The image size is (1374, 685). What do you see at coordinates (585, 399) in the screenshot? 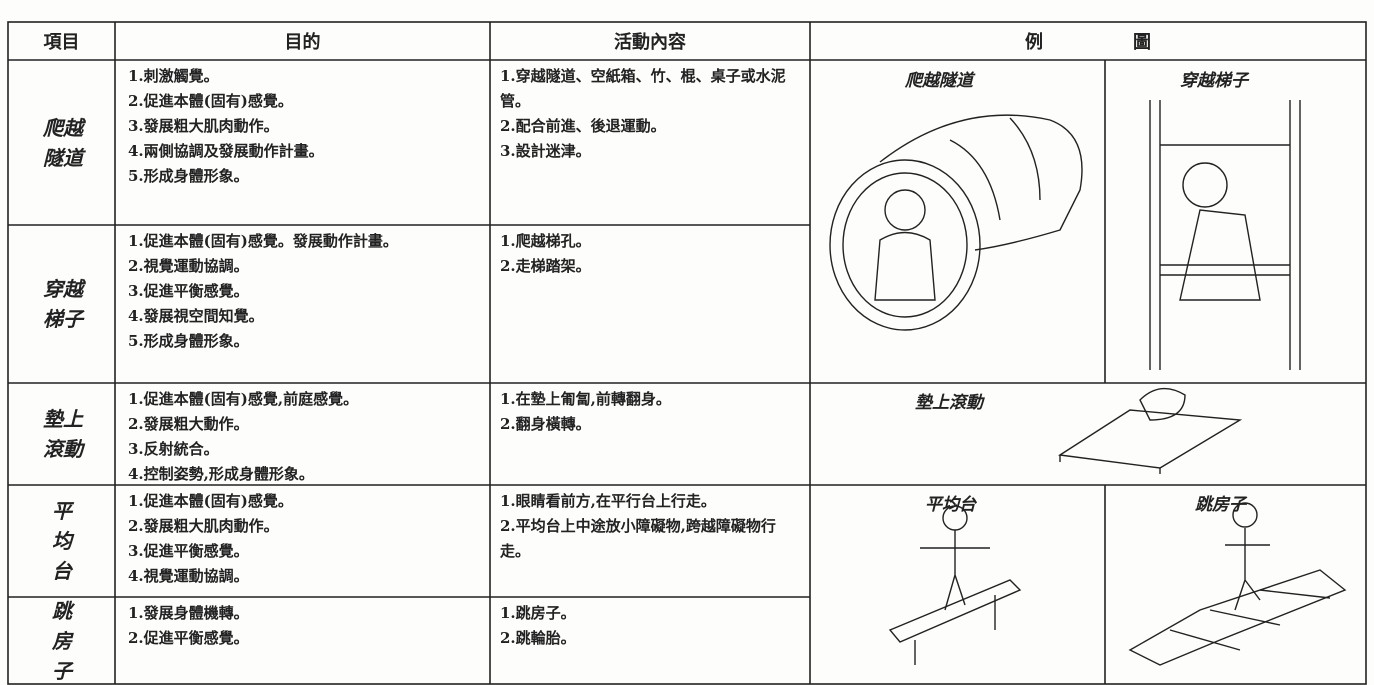
I see `activity-line: 1.在墊上匍匐,前轉翻身。` at bounding box center [585, 399].